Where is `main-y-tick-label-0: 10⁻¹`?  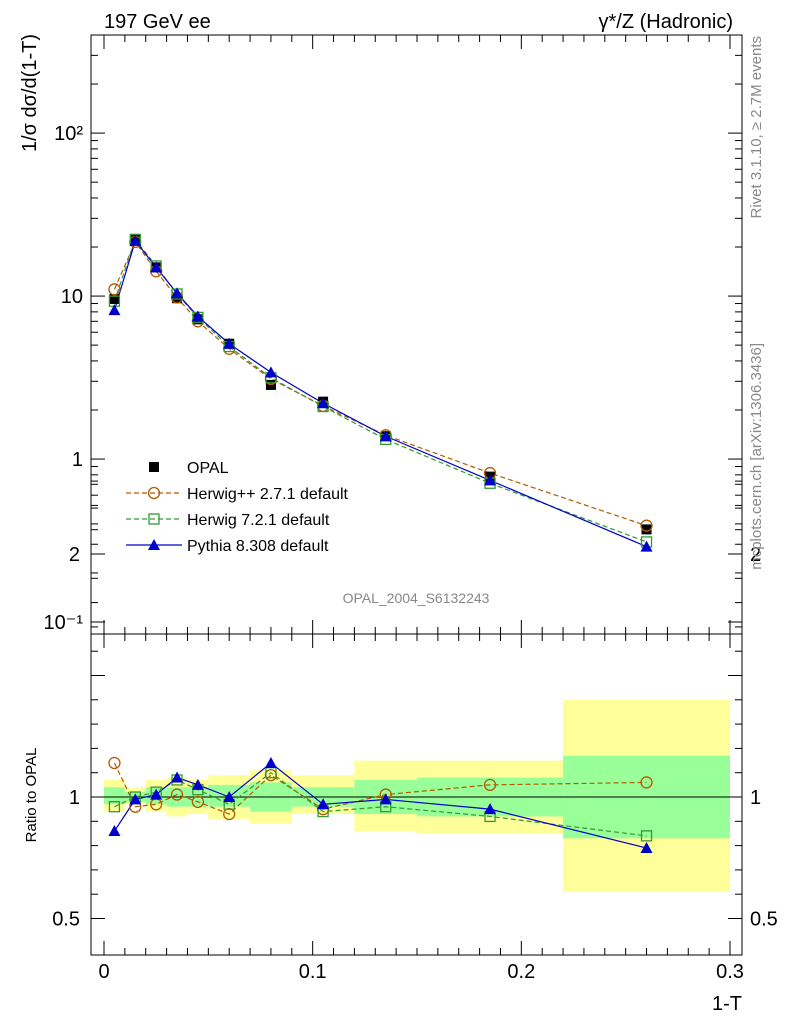
main-y-tick-label-0: 10⁻¹ is located at coordinates (64, 623).